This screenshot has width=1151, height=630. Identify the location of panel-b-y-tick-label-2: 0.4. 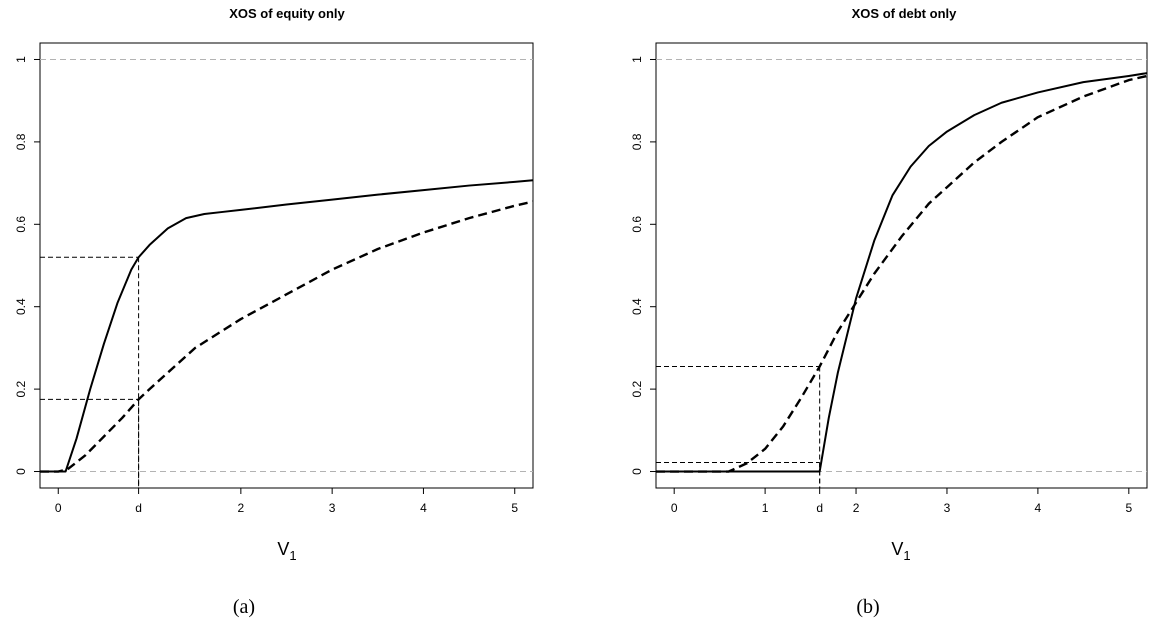
(637, 306).